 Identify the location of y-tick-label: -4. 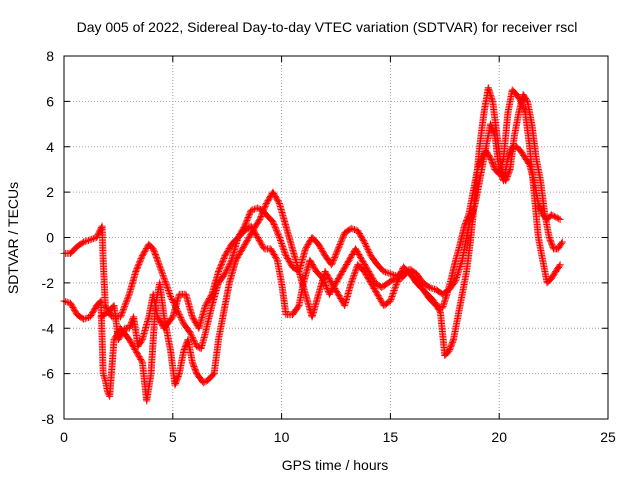
(48, 328).